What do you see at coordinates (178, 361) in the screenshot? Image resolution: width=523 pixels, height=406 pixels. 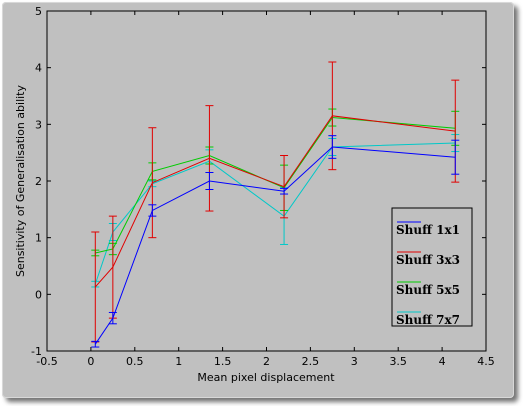 I see `x-tick-label: 1` at bounding box center [178, 361].